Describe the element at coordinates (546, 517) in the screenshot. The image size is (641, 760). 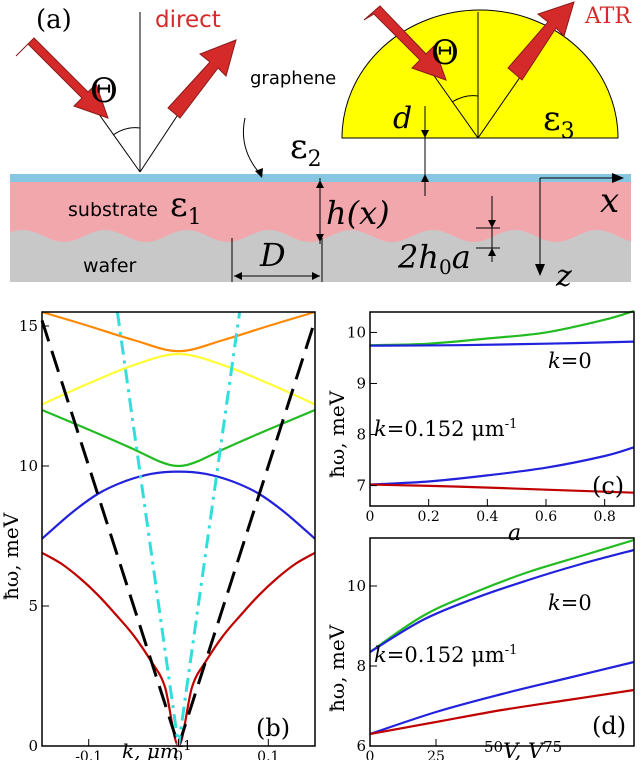
I see `panel-c-xtick-label: 0.6` at that location.